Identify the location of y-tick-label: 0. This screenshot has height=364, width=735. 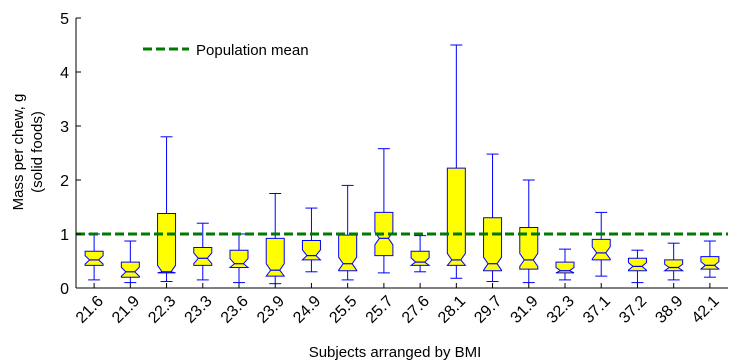
(64, 289).